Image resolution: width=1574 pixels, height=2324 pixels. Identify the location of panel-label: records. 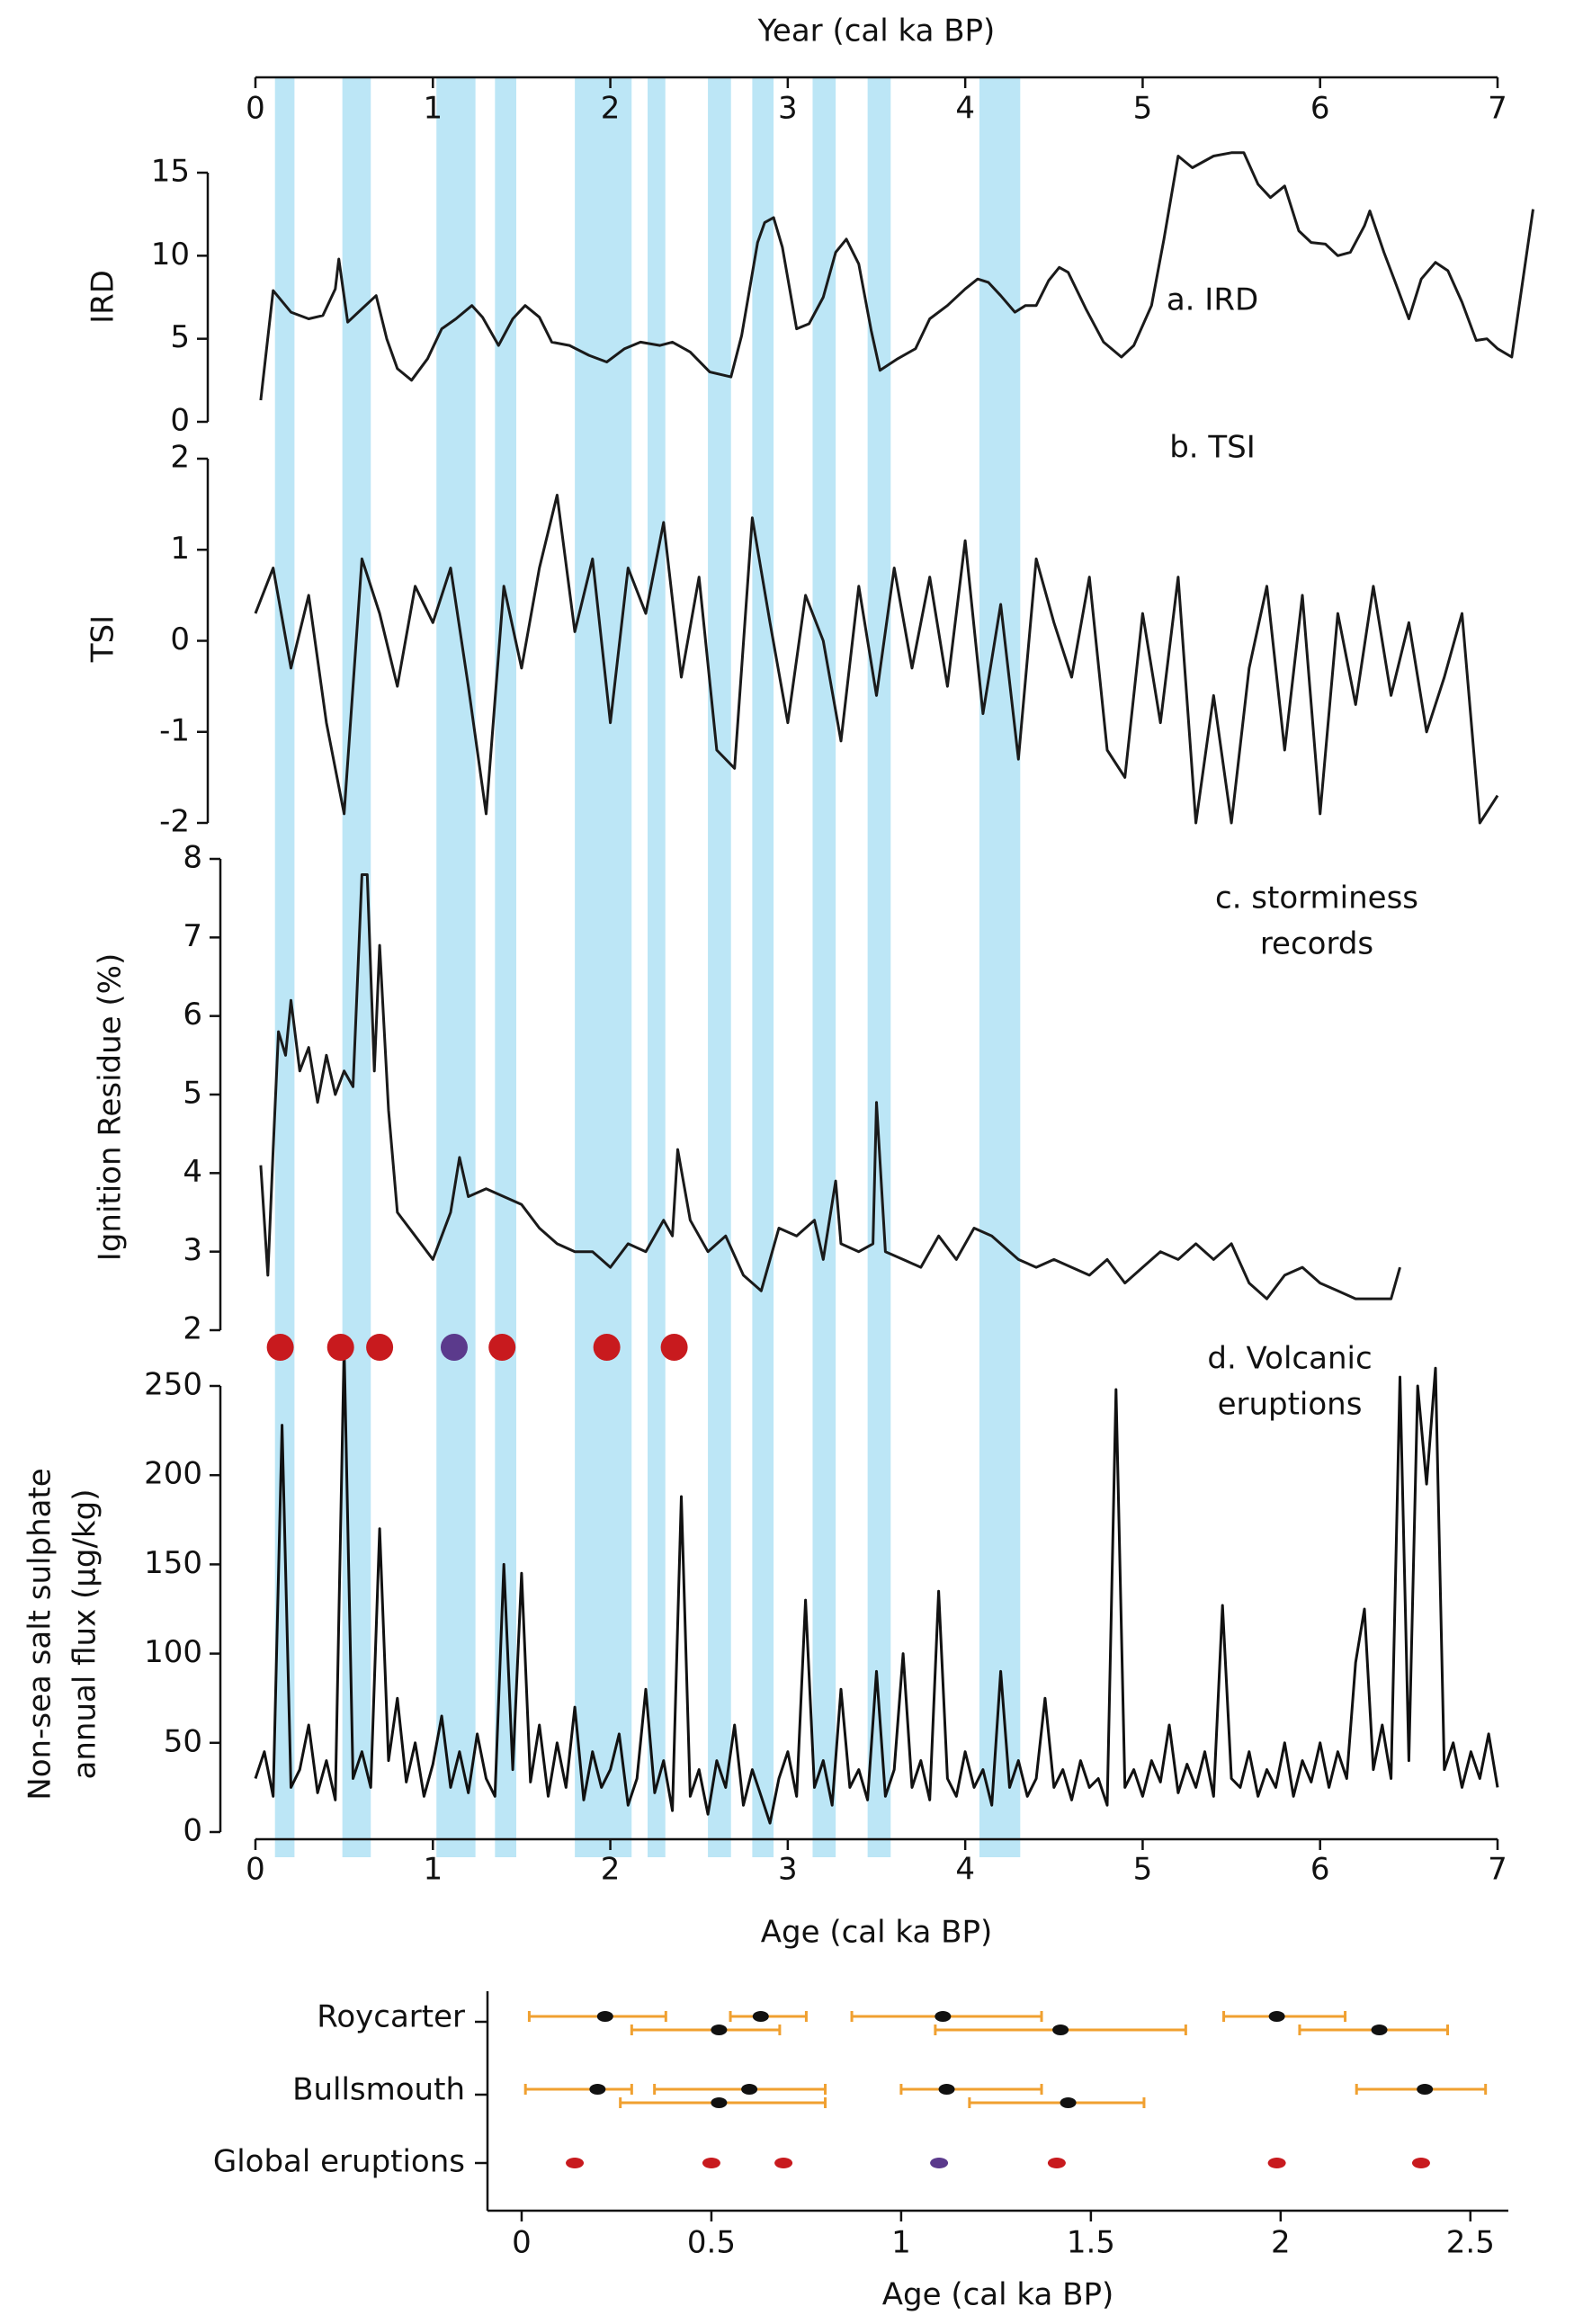
(1316, 944).